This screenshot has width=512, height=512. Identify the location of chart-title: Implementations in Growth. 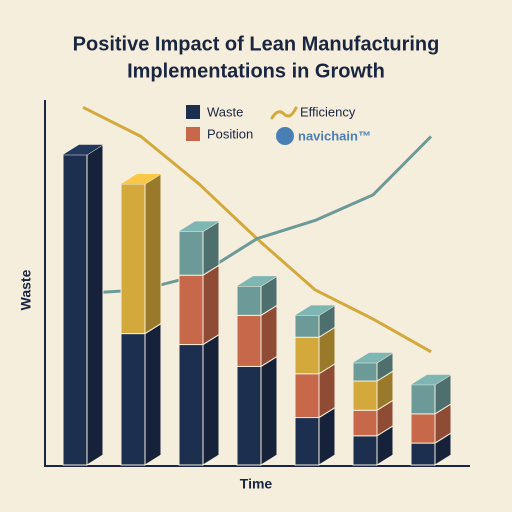
(256, 71).